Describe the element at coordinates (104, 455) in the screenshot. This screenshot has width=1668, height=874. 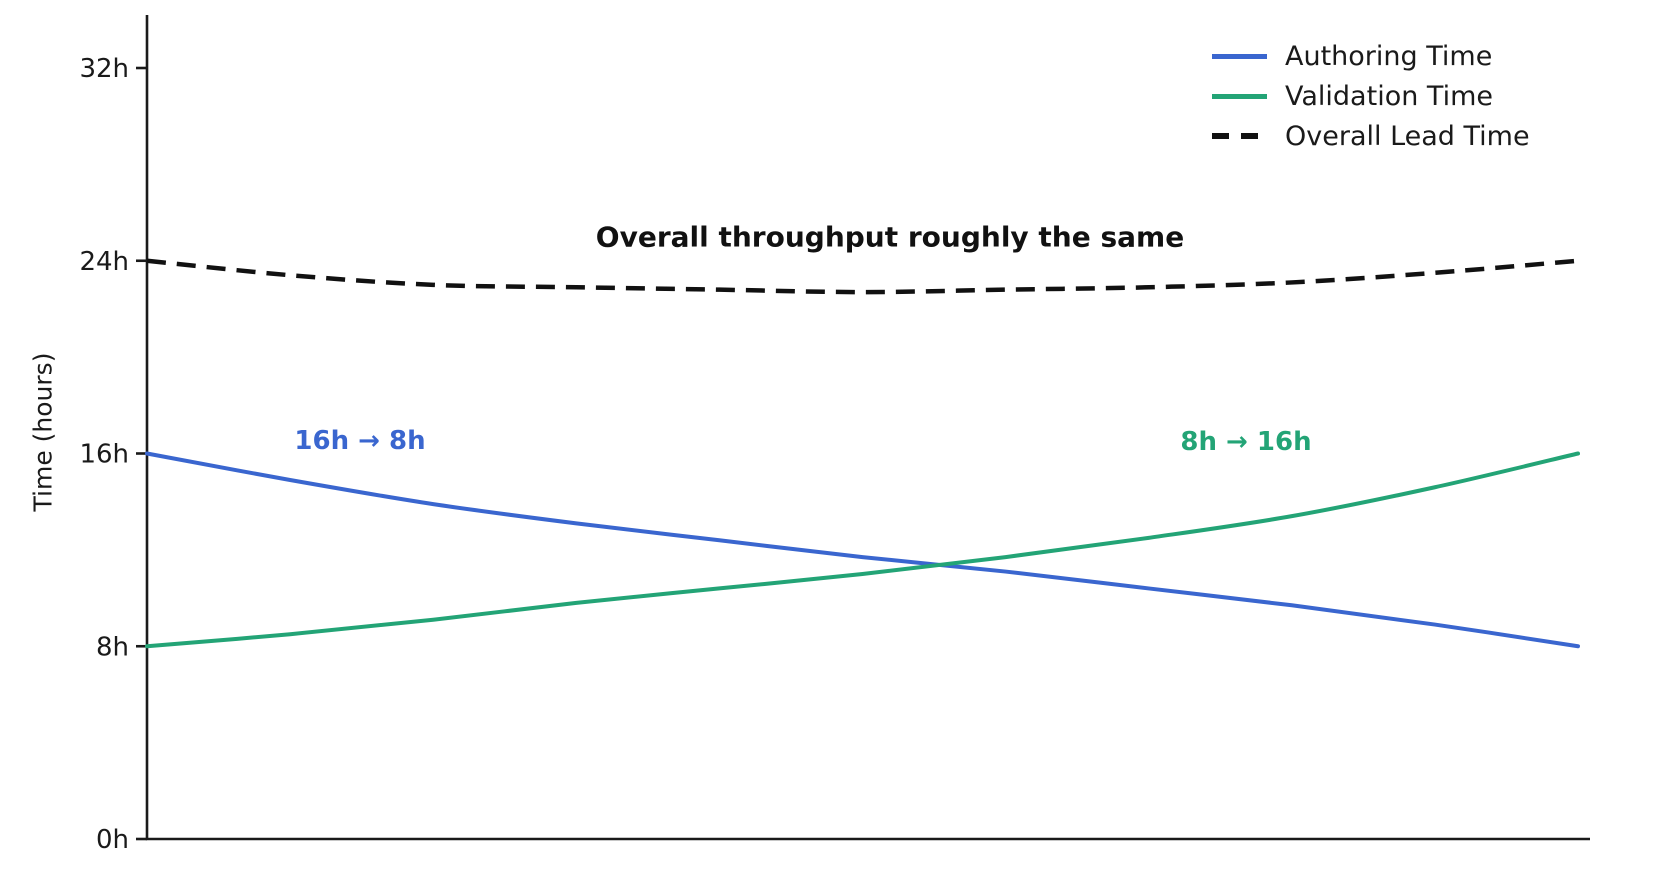
I see `y-tick-label: 16h` at that location.